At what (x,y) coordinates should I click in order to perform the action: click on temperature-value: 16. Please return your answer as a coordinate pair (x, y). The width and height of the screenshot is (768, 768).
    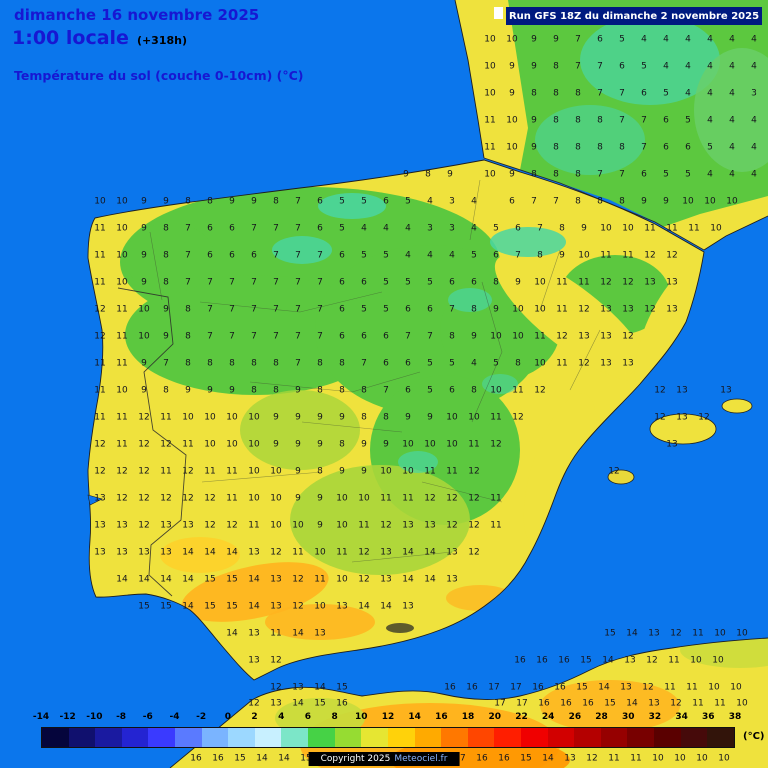
    Looking at the image, I should click on (520, 660).